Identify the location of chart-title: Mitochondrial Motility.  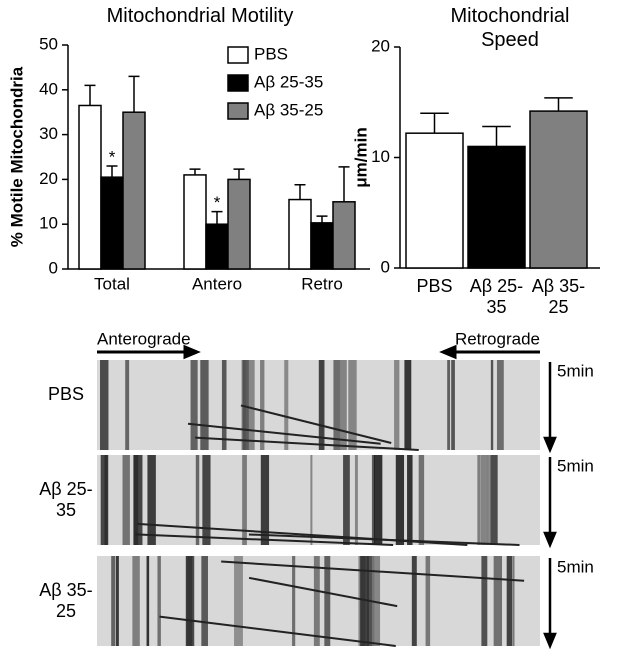
(200, 16).